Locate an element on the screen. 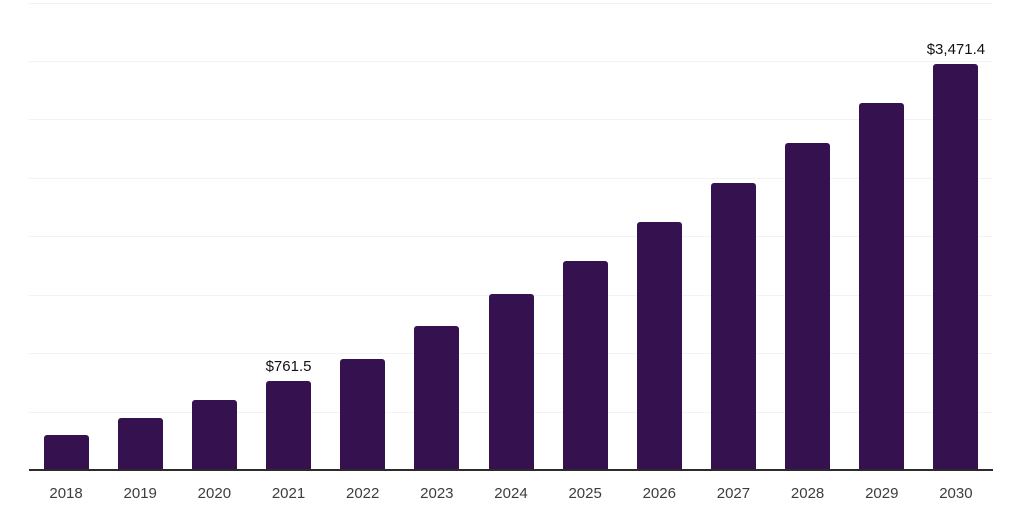 The image size is (1024, 512). bar-2026 is located at coordinates (659, 346).